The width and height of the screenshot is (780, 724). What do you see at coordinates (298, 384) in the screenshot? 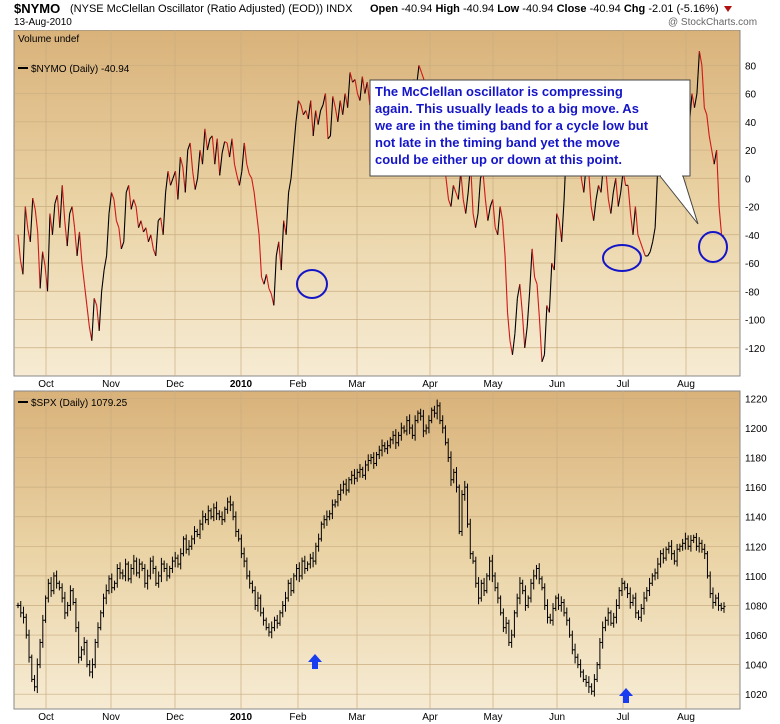
I see `nymo-x-tick-label: Feb` at bounding box center [298, 384].